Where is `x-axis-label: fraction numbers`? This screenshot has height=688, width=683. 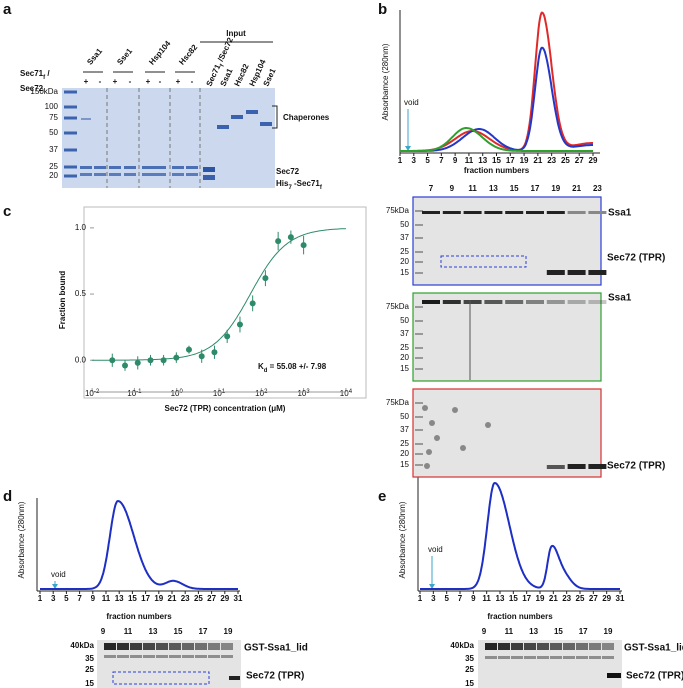 x-axis-label: fraction numbers is located at coordinates (139, 616).